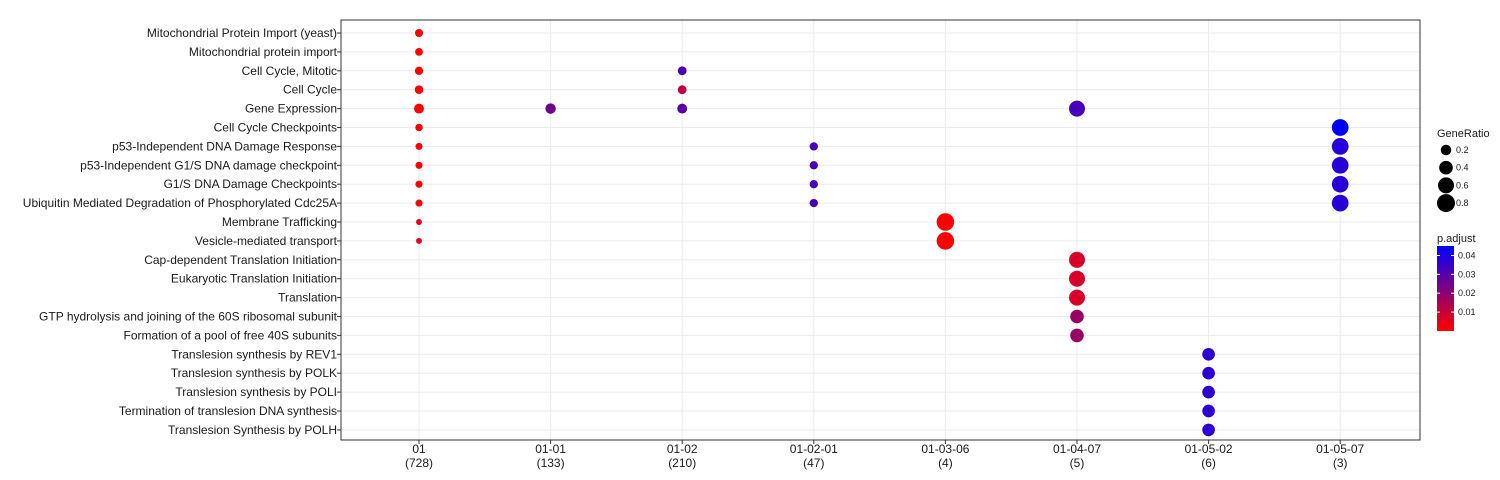  Describe the element at coordinates (1462, 185) in the screenshot. I see `size-legend-label: 0.6` at that location.